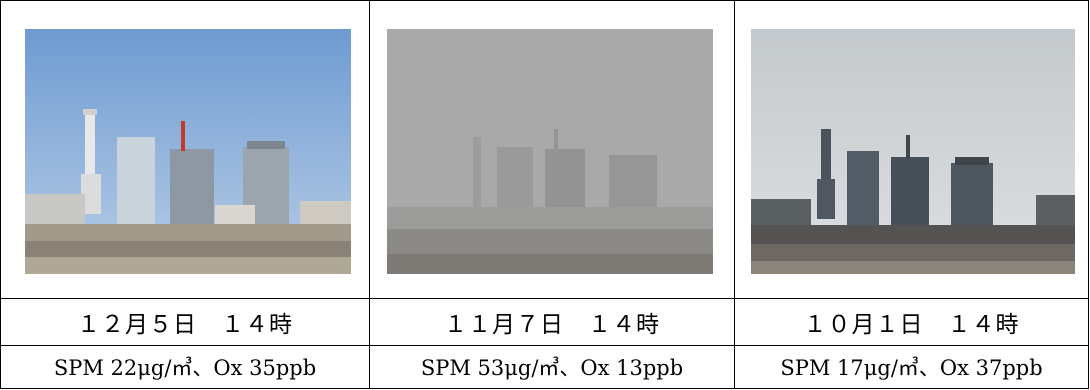 The height and width of the screenshot is (390, 1090). Describe the element at coordinates (552, 325) in the screenshot. I see `date-label: １１月７日 １４時` at that location.